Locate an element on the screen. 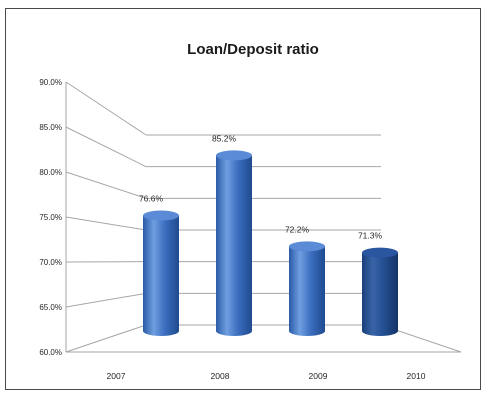 The image size is (487, 397). y-tick-label: 90.0% is located at coordinates (50, 82).